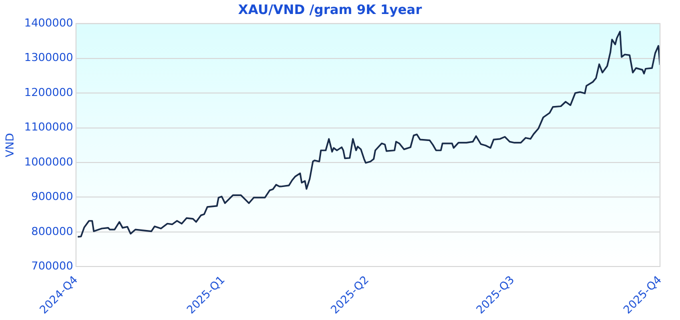 The height and width of the screenshot is (320, 680). Describe the element at coordinates (9, 145) in the screenshot. I see `y-axis-title: VND` at that location.